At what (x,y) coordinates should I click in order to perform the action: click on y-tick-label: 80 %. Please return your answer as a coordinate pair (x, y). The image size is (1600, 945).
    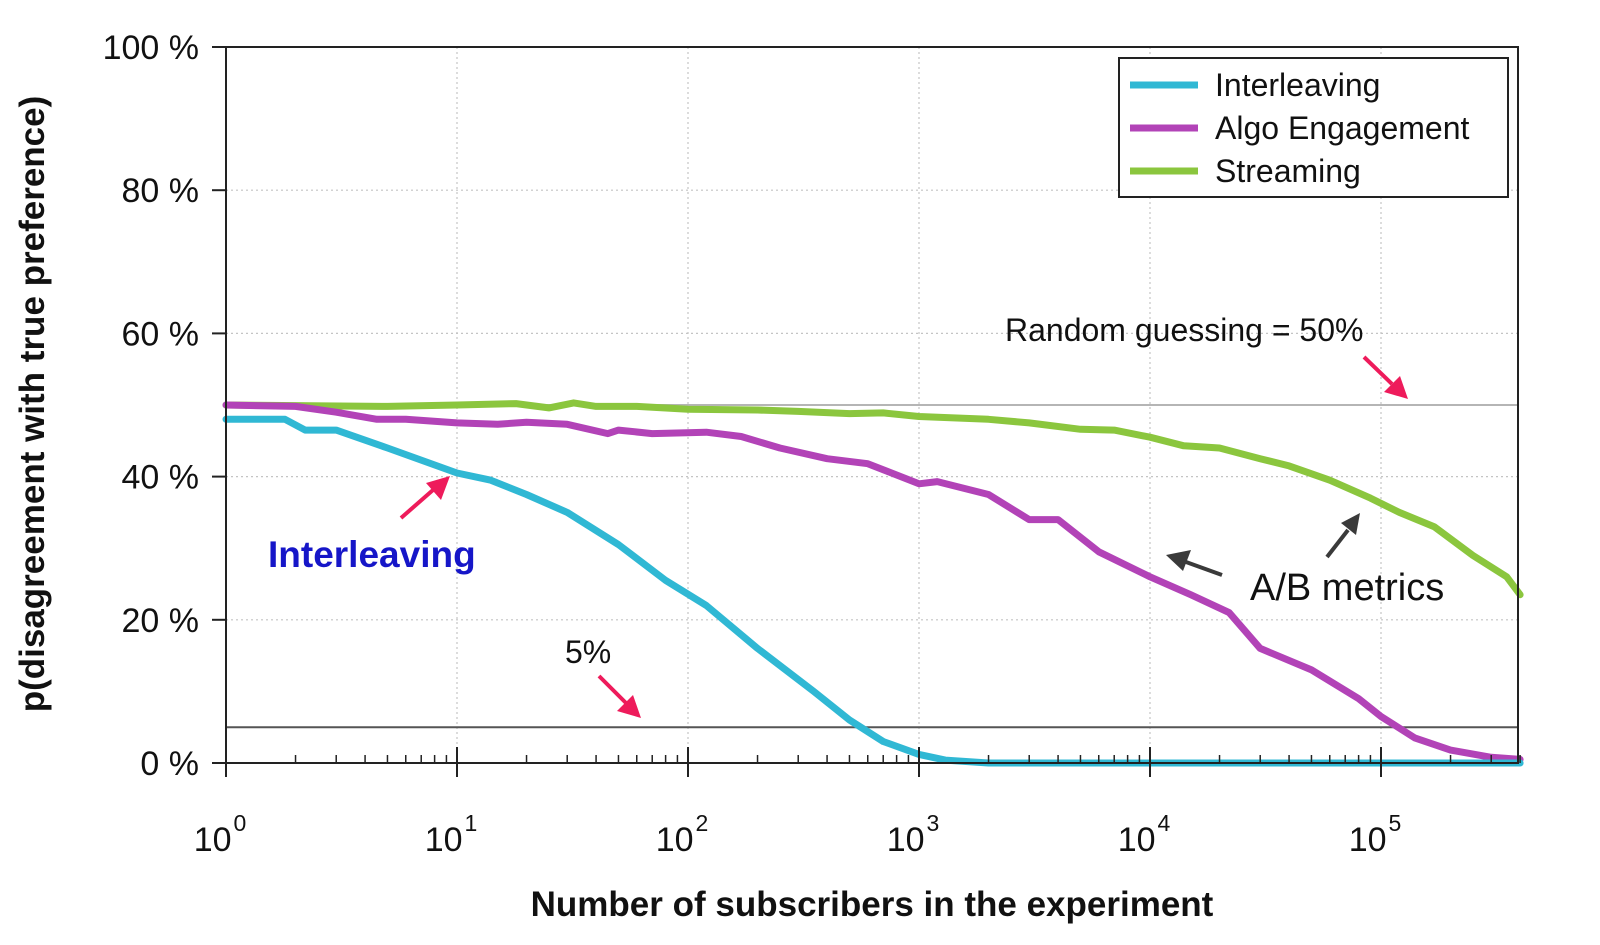
    Looking at the image, I should click on (161, 191).